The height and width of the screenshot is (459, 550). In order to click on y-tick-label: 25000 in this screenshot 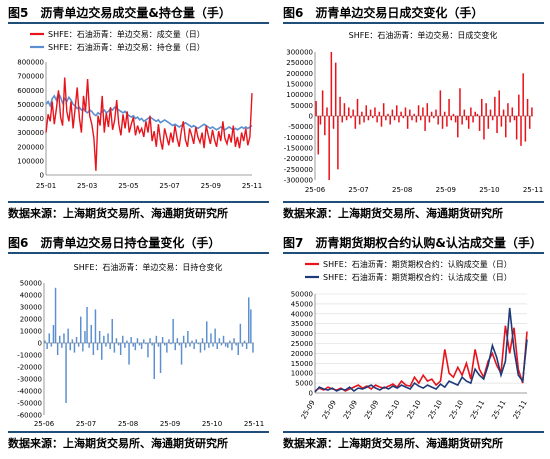, I will do `click(302, 344)`.